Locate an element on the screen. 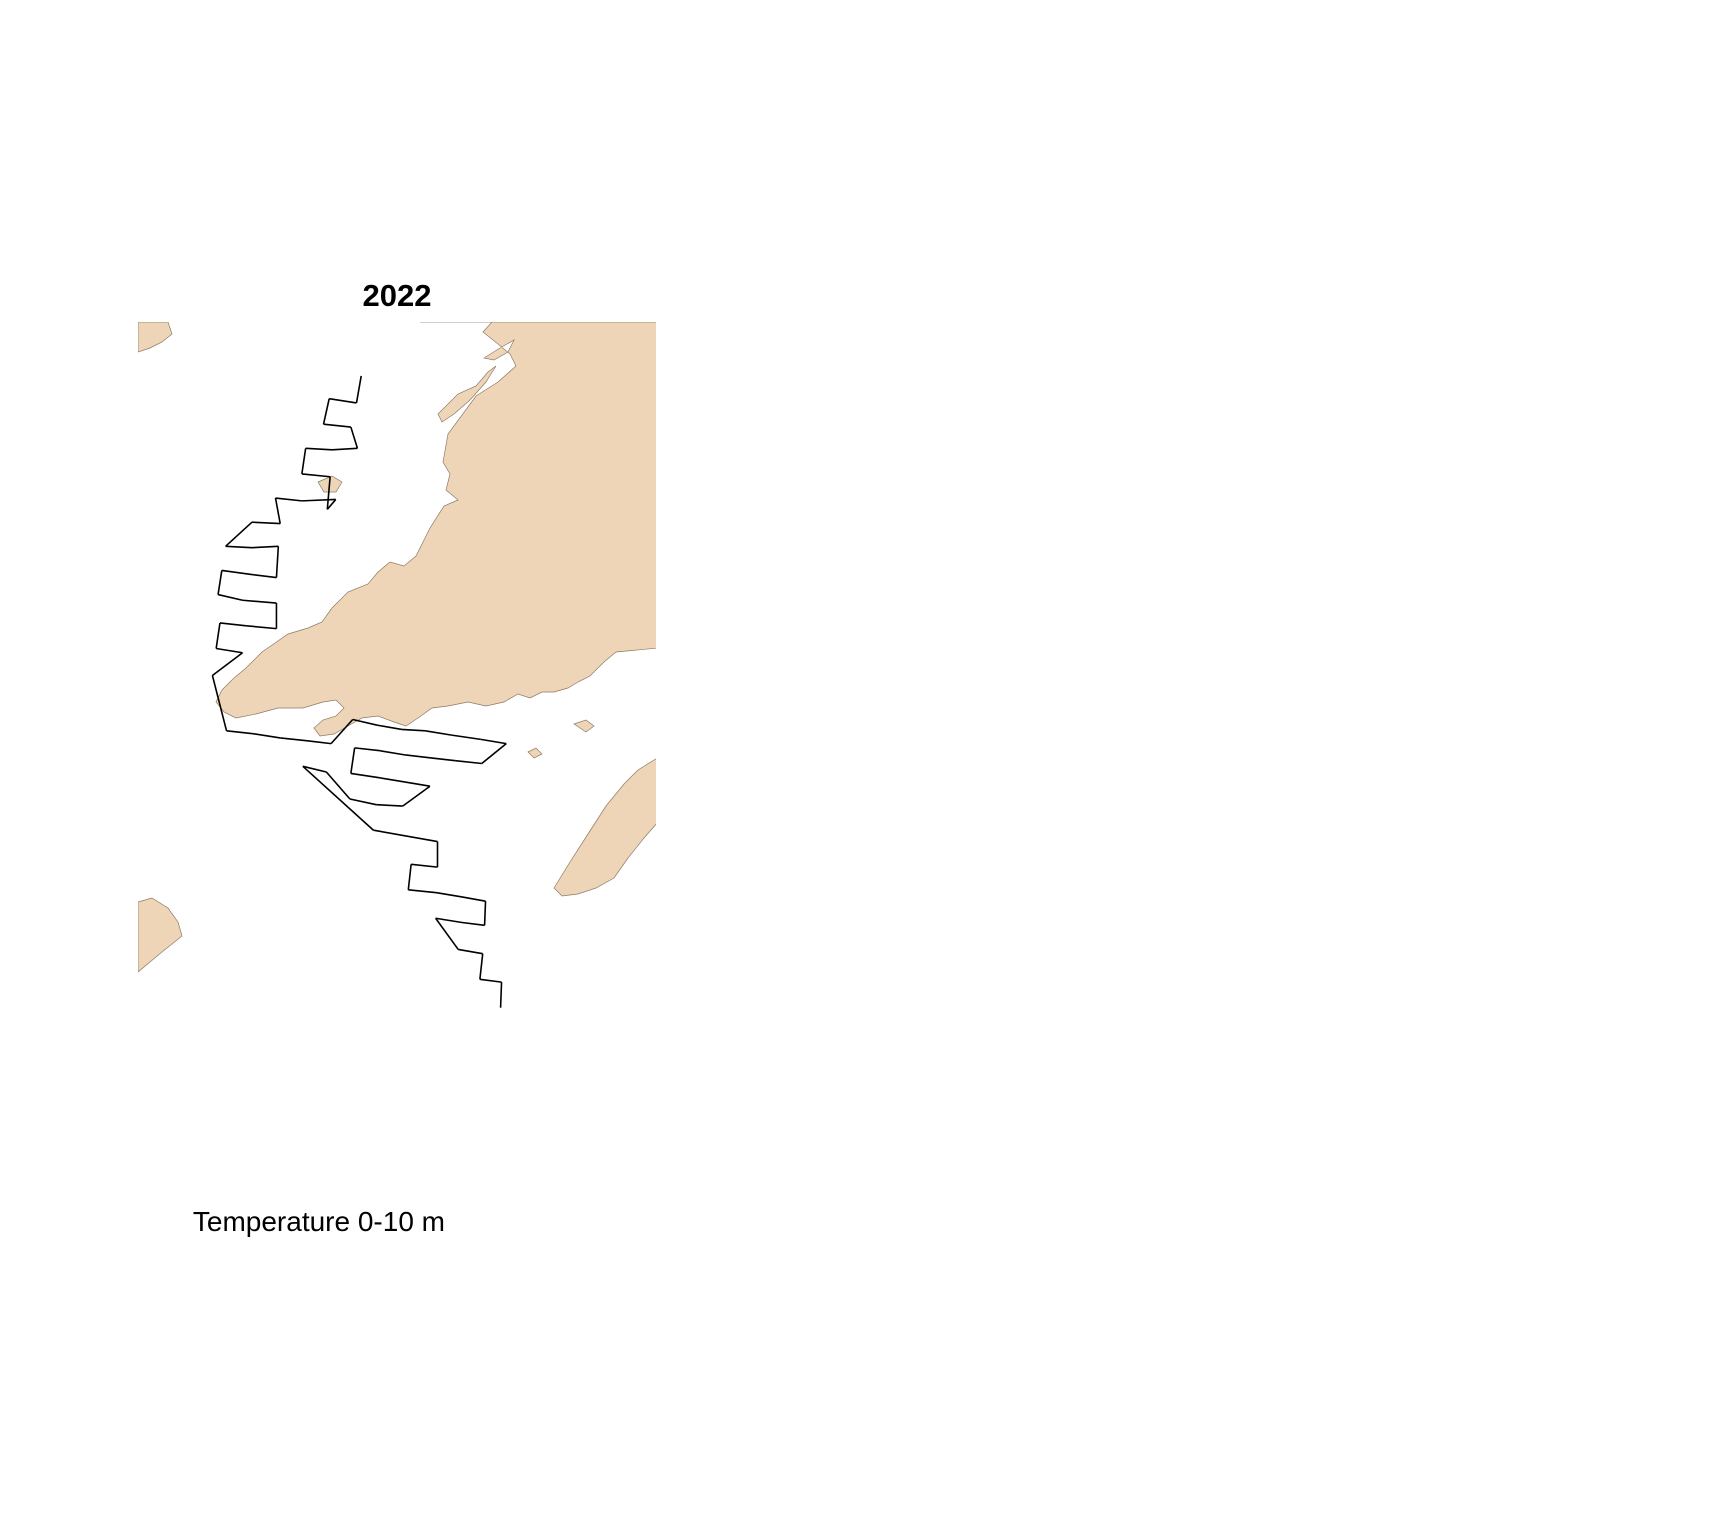 Image resolution: width=1728 pixels, height=1536 pixels. temperature-legend: Temperature 0-10 m is located at coordinates (319, 1221).